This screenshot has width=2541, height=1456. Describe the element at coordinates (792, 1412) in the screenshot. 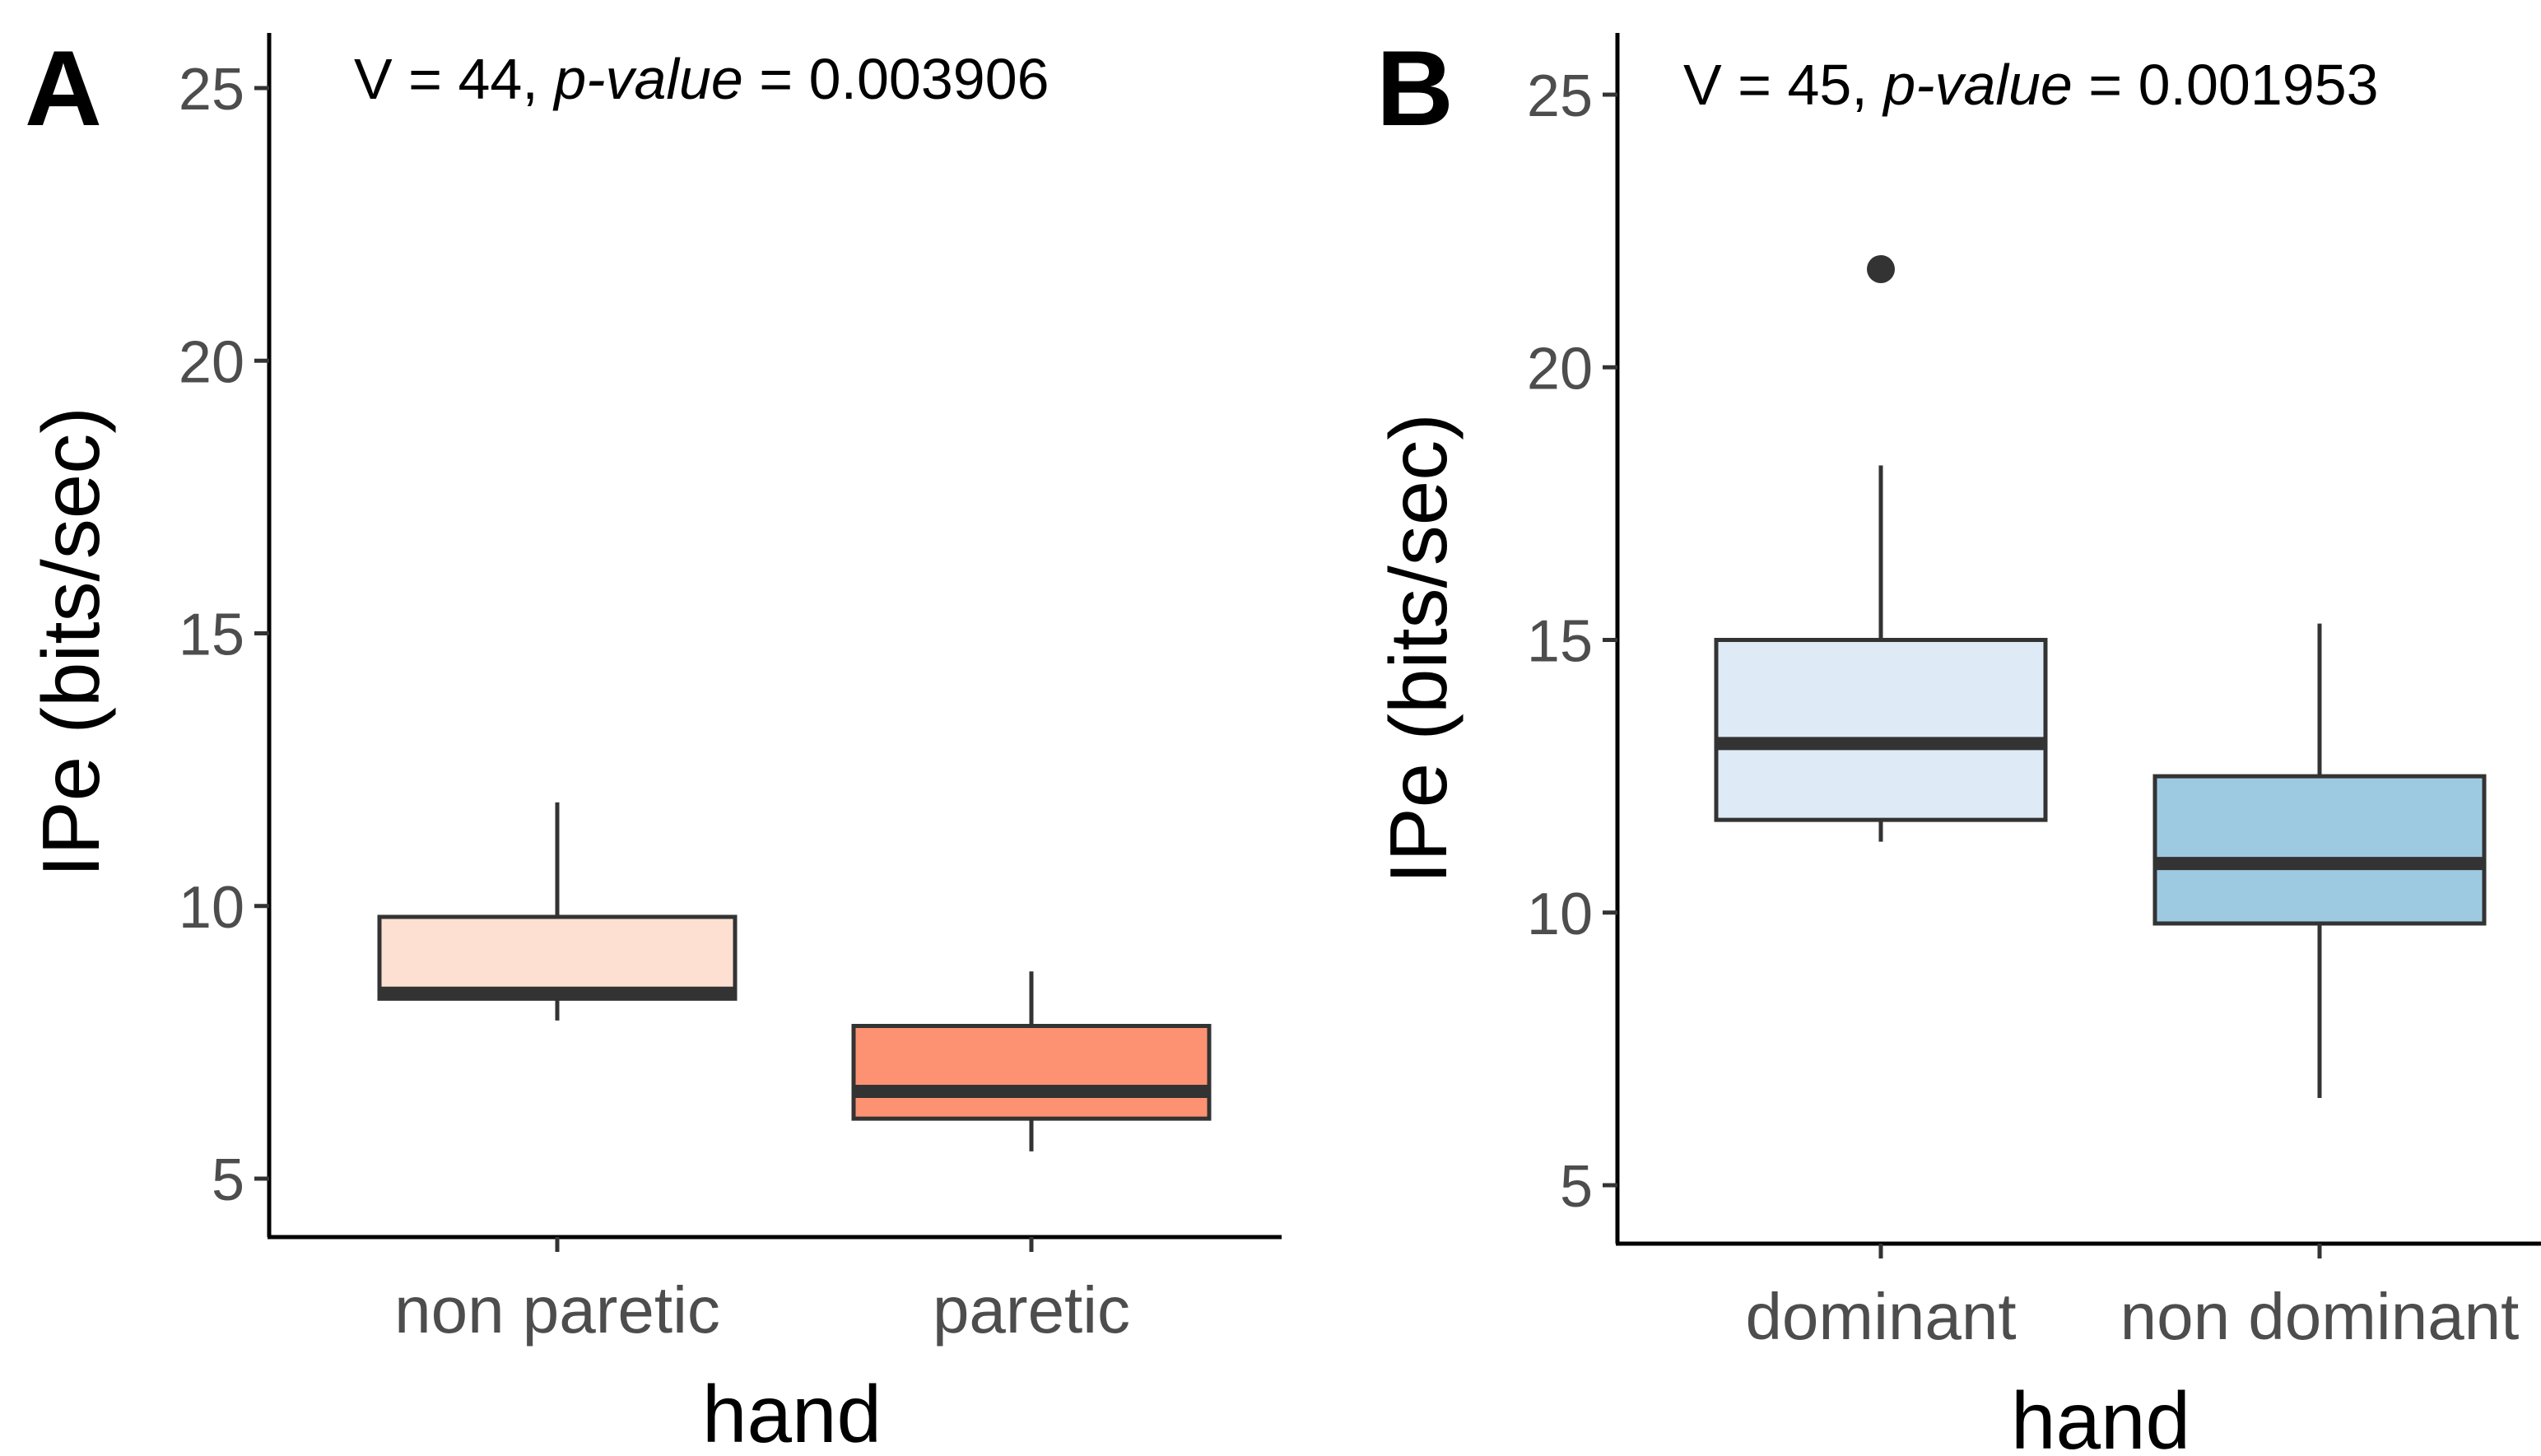

I see `x-axis-title-a: hand` at that location.